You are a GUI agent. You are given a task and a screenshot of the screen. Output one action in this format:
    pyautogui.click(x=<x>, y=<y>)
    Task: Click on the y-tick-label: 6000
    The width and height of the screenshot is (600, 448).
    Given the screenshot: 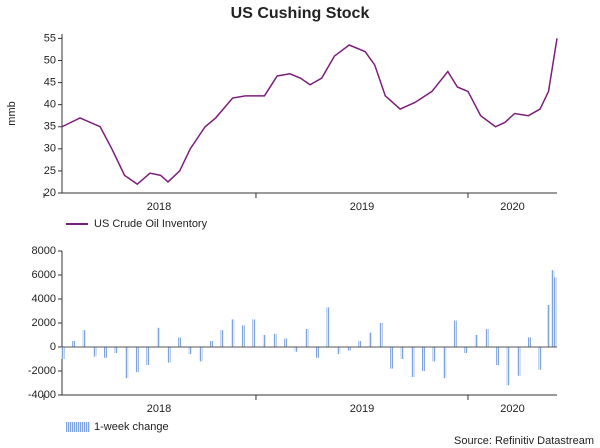 What is the action you would take?
    pyautogui.click(x=44, y=275)
    